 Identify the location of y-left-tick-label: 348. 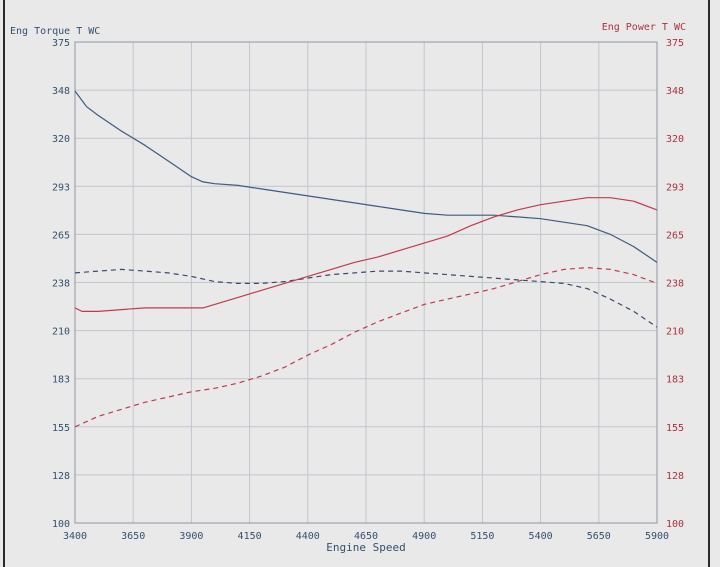
(61, 91).